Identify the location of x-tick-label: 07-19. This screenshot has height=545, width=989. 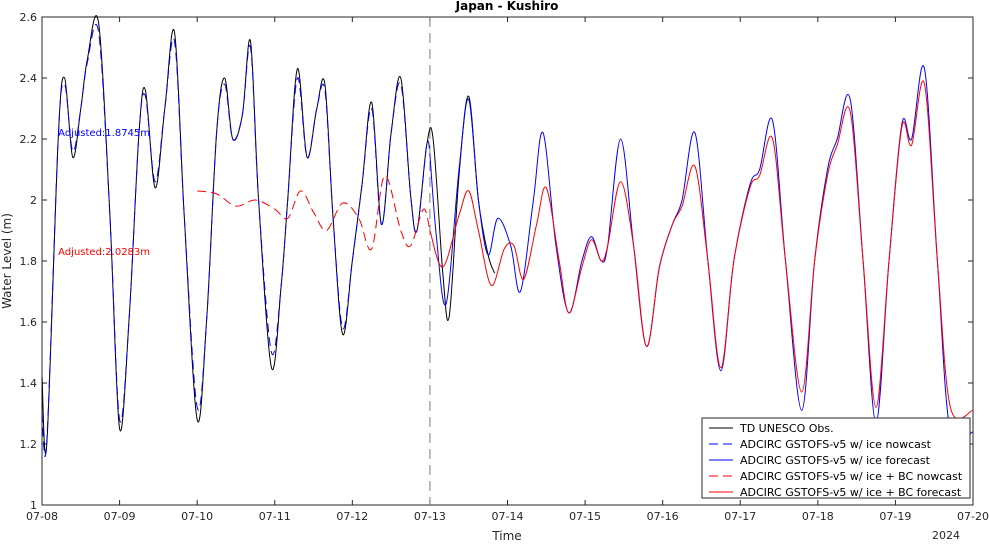
(895, 516).